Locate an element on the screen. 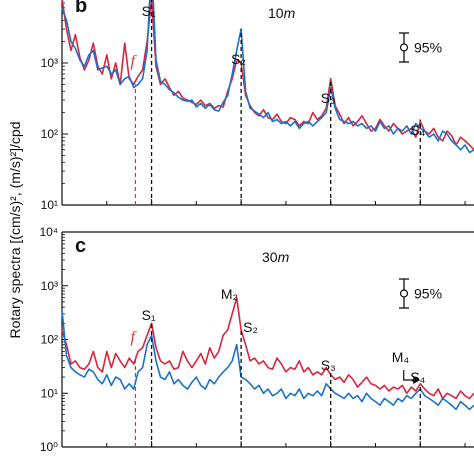 This screenshot has width=474, height=474. m4-arrow-line is located at coordinates (409, 375).